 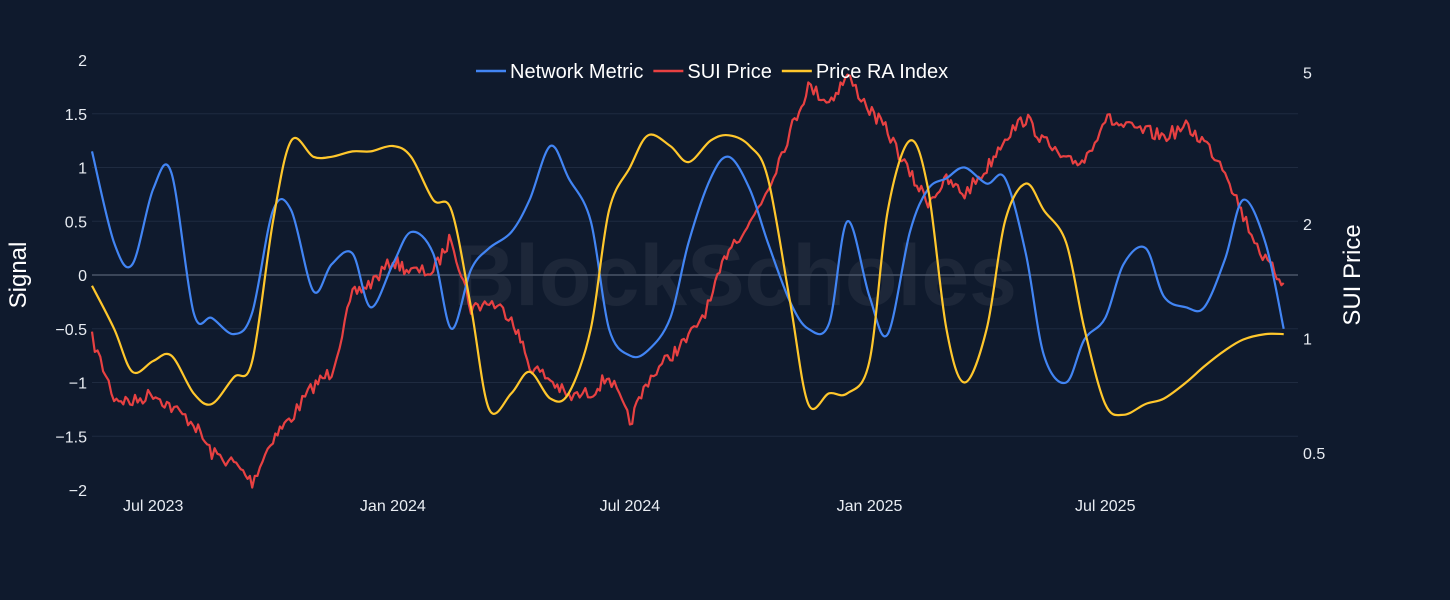 What do you see at coordinates (870, 506) in the screenshot?
I see `x-tick-label: Jan 2025` at bounding box center [870, 506].